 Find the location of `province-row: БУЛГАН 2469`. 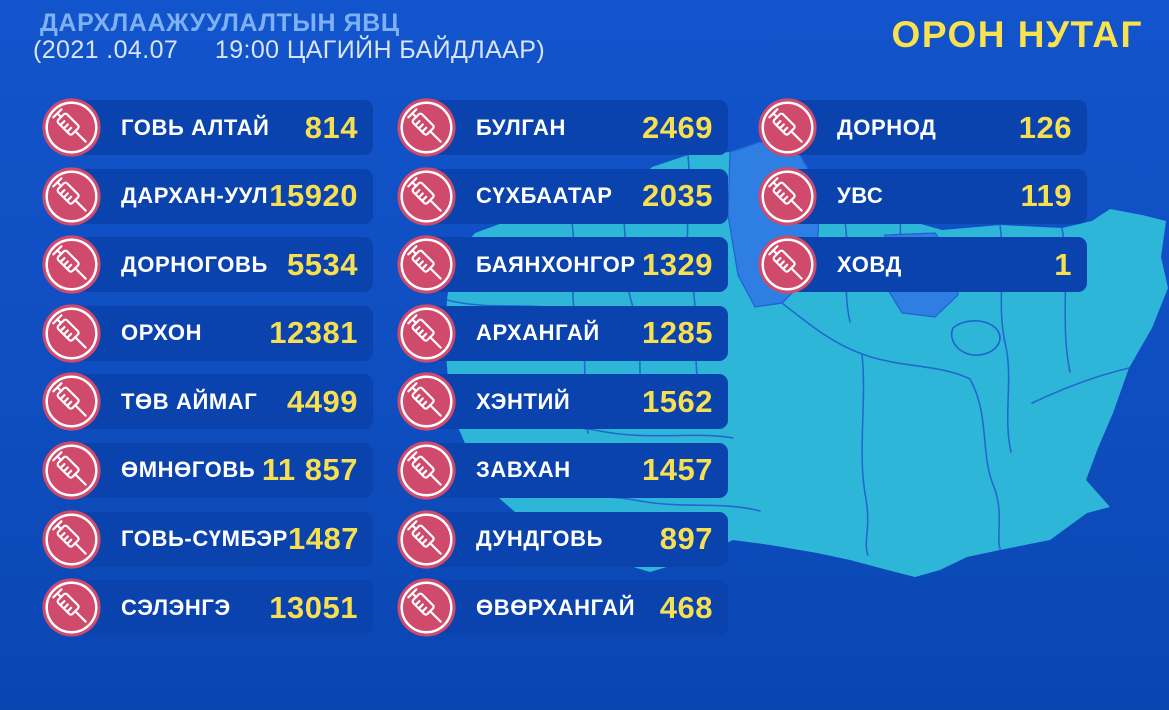

province-row: БУЛГАН 2469 is located at coordinates (562, 127).